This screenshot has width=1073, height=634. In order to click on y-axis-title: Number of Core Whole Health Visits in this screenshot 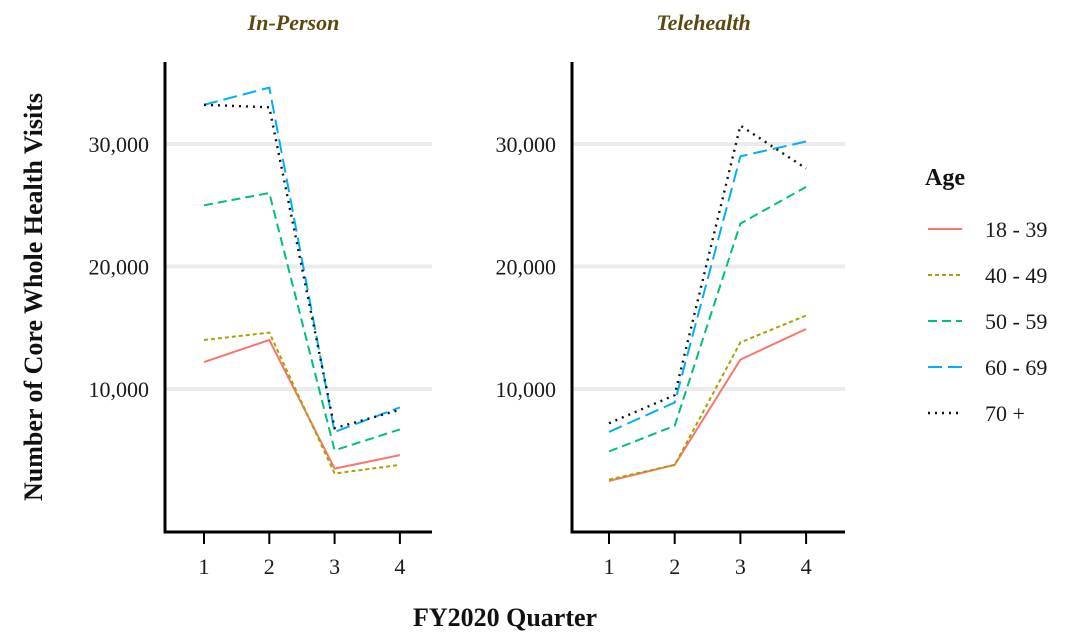, I will do `click(33, 297)`.